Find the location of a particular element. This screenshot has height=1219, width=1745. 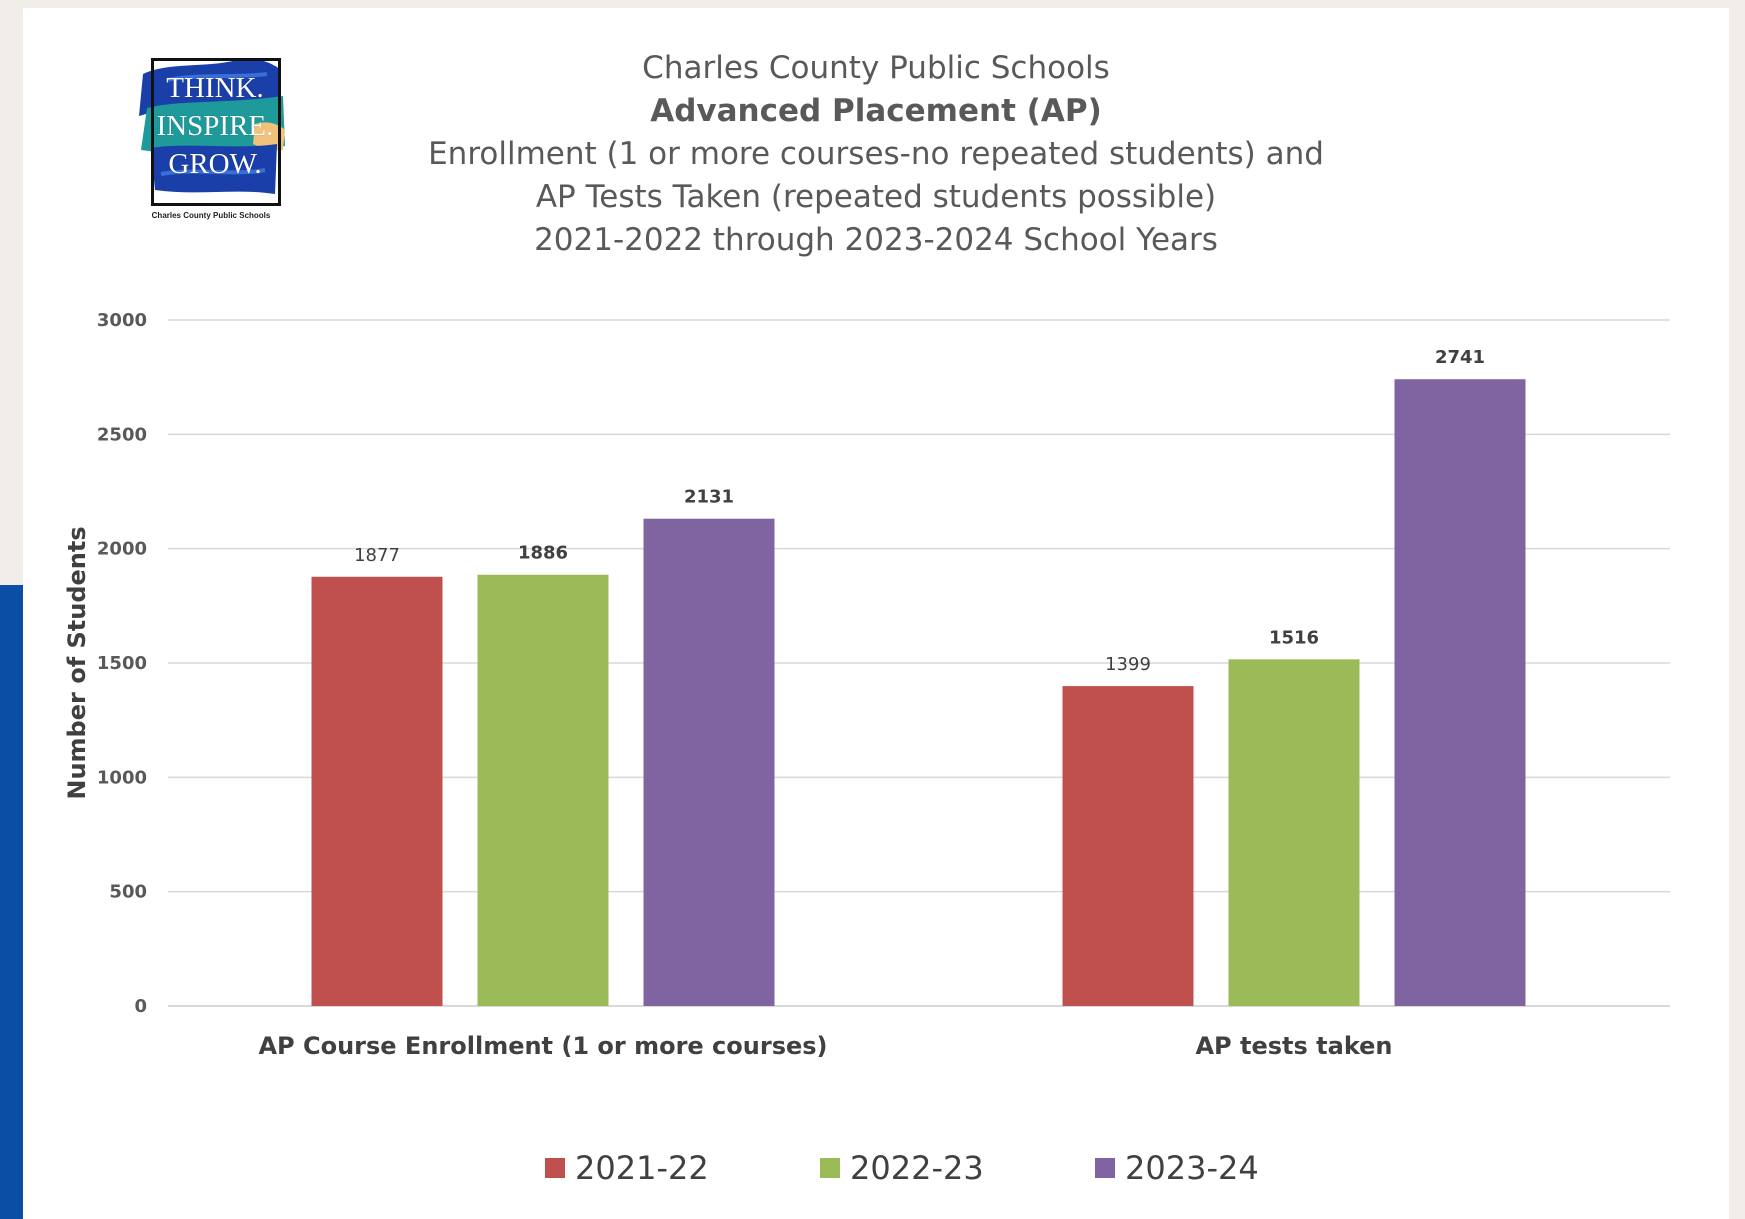

x-category-label-0: AP Course Enrollment (1 or more courses) is located at coordinates (542, 1046).